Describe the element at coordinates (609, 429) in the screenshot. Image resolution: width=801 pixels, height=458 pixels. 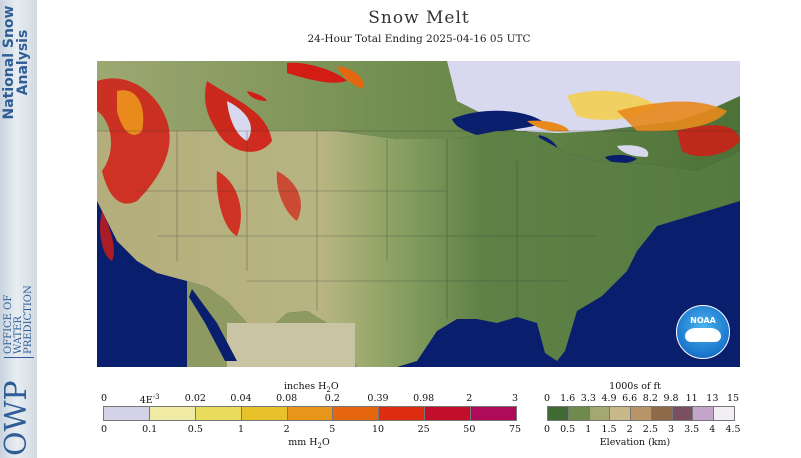
I see `elev-tick-label: 1.5` at that location.